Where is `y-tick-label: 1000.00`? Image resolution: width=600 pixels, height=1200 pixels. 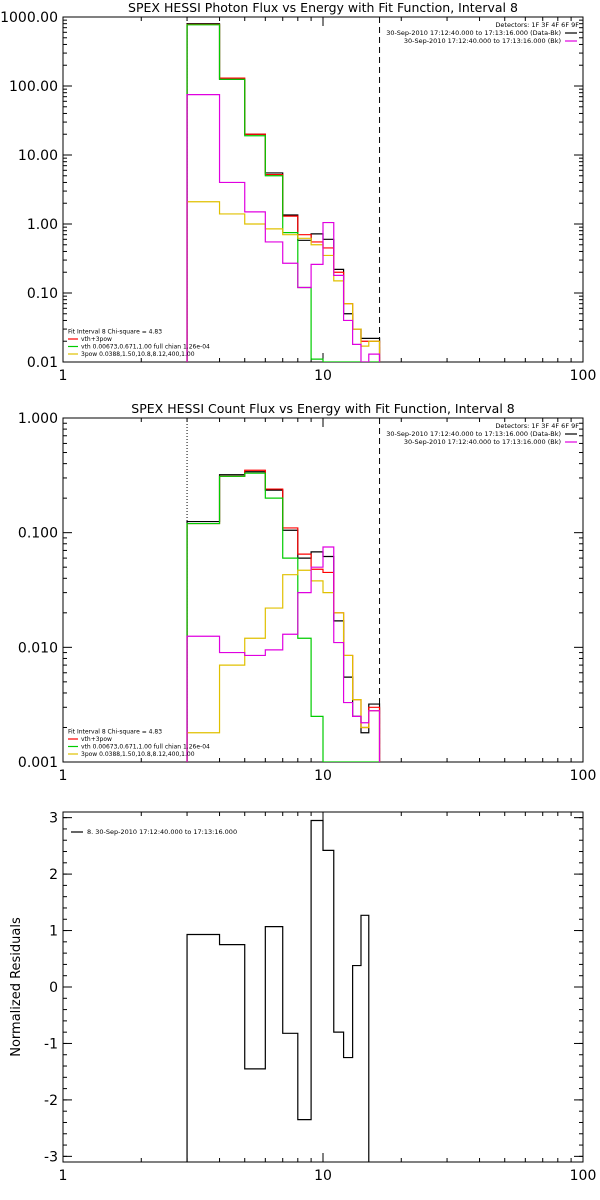 y-tick-label: 1000.00 is located at coordinates (29, 18).